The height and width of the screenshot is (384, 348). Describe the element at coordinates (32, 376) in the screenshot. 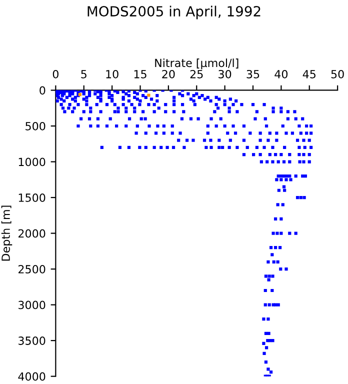

I see `y-tick-label: 4000` at that location.